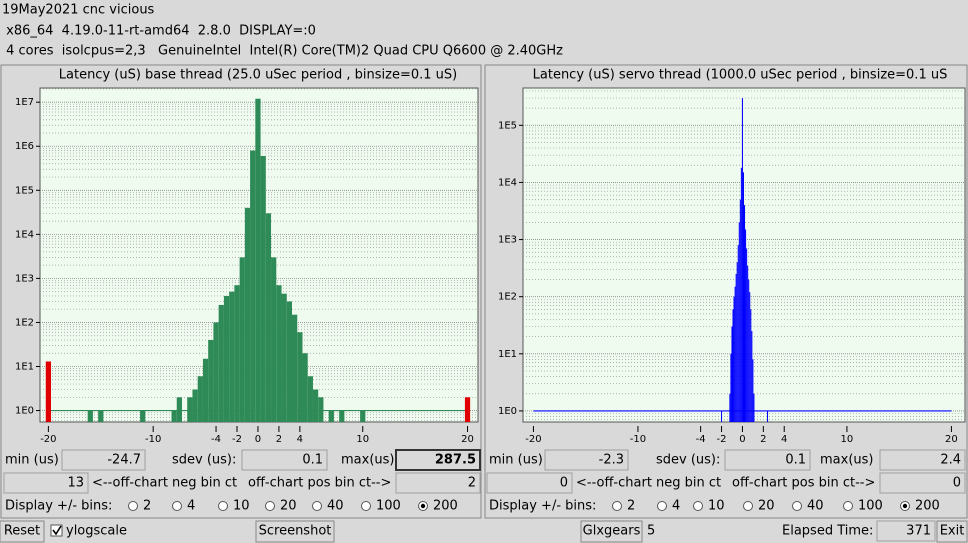 The height and width of the screenshot is (543, 968). Describe the element at coordinates (957, 483) in the screenshot. I see `pos-bin-count: 0` at that location.